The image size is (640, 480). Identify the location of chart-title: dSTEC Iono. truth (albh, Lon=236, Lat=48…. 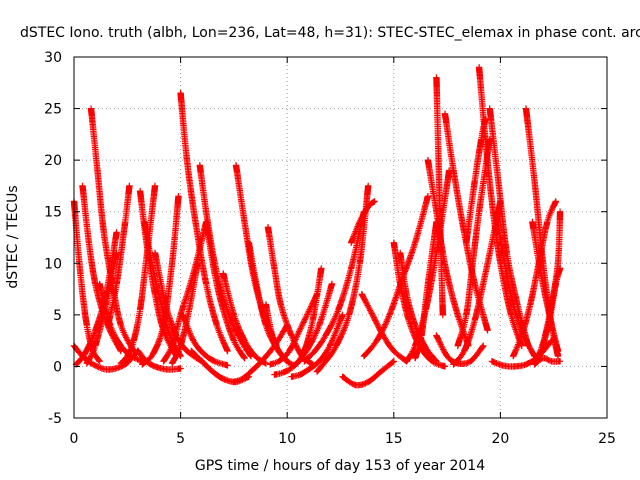
(330, 33).